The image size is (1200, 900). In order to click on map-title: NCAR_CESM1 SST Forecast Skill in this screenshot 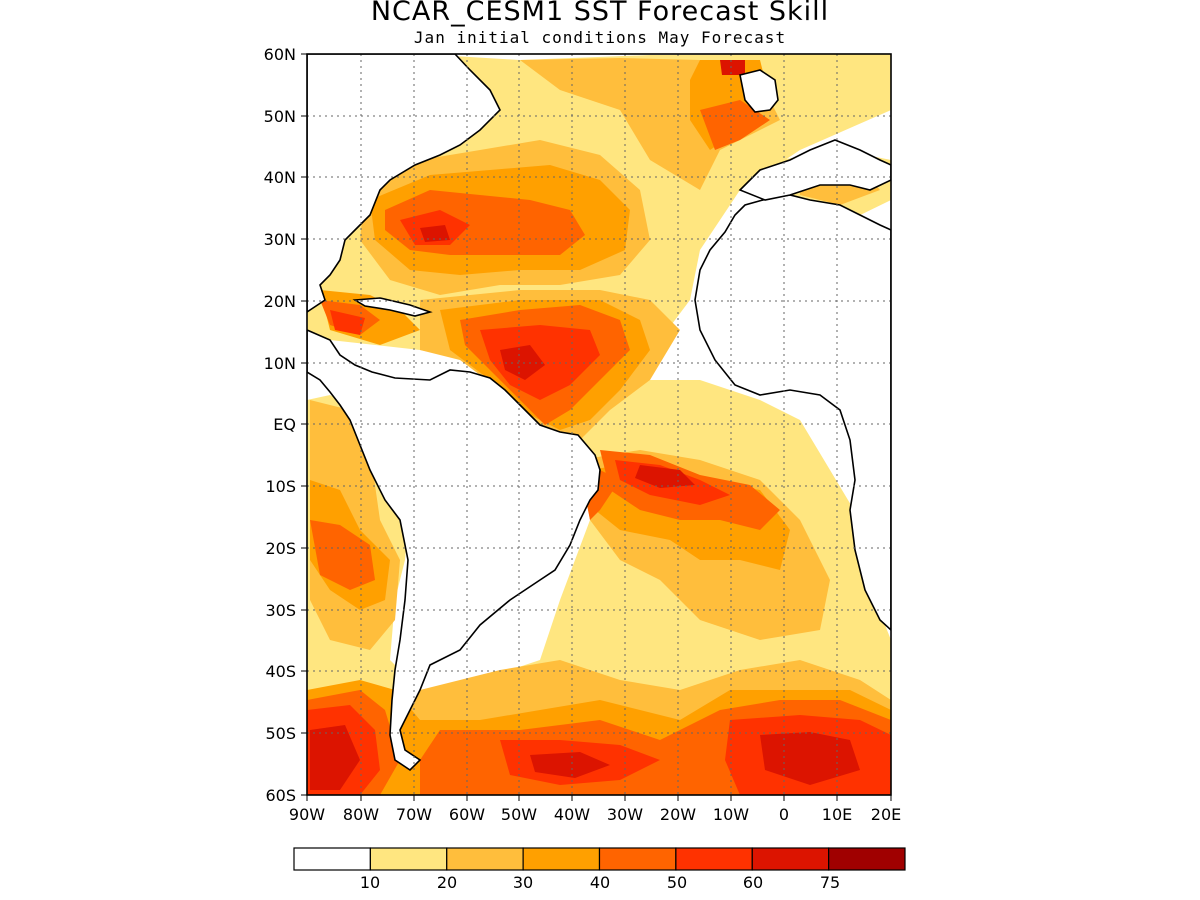, I will do `click(600, 13)`.